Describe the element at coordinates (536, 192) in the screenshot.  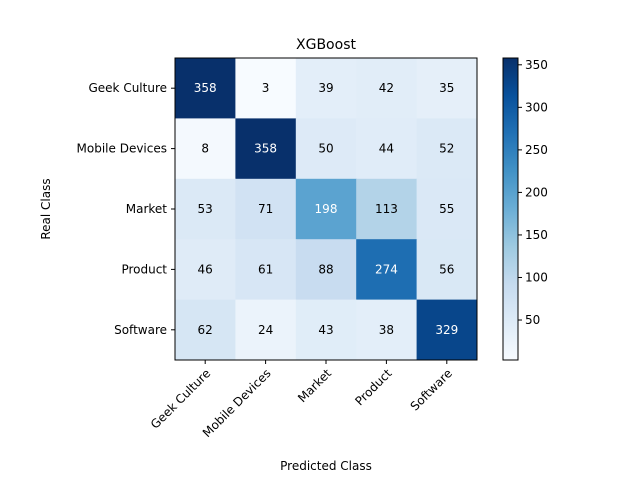
I see `colorbar-tick-label: 200` at that location.